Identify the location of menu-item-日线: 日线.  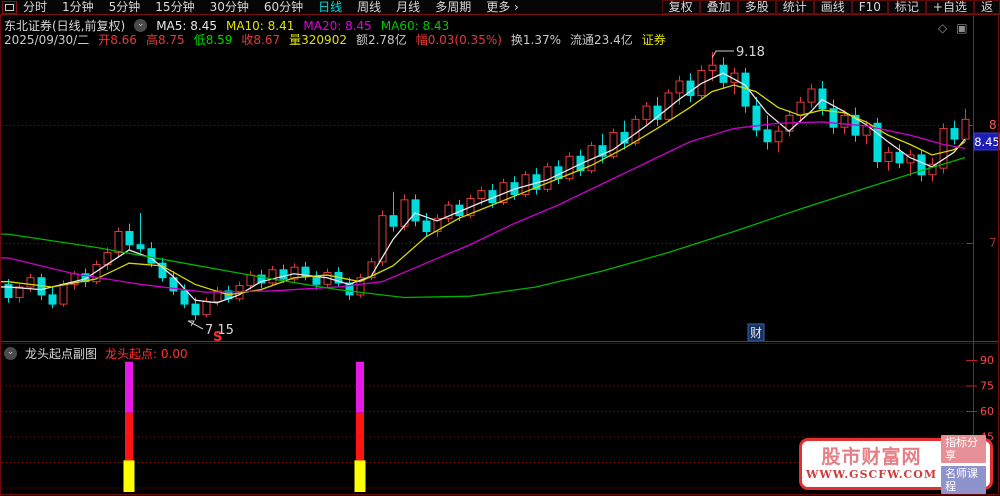
(330, 7).